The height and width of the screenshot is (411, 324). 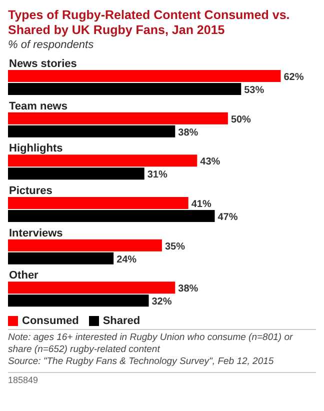 What do you see at coordinates (50, 321) in the screenshot?
I see `legend-label: Consumed` at bounding box center [50, 321].